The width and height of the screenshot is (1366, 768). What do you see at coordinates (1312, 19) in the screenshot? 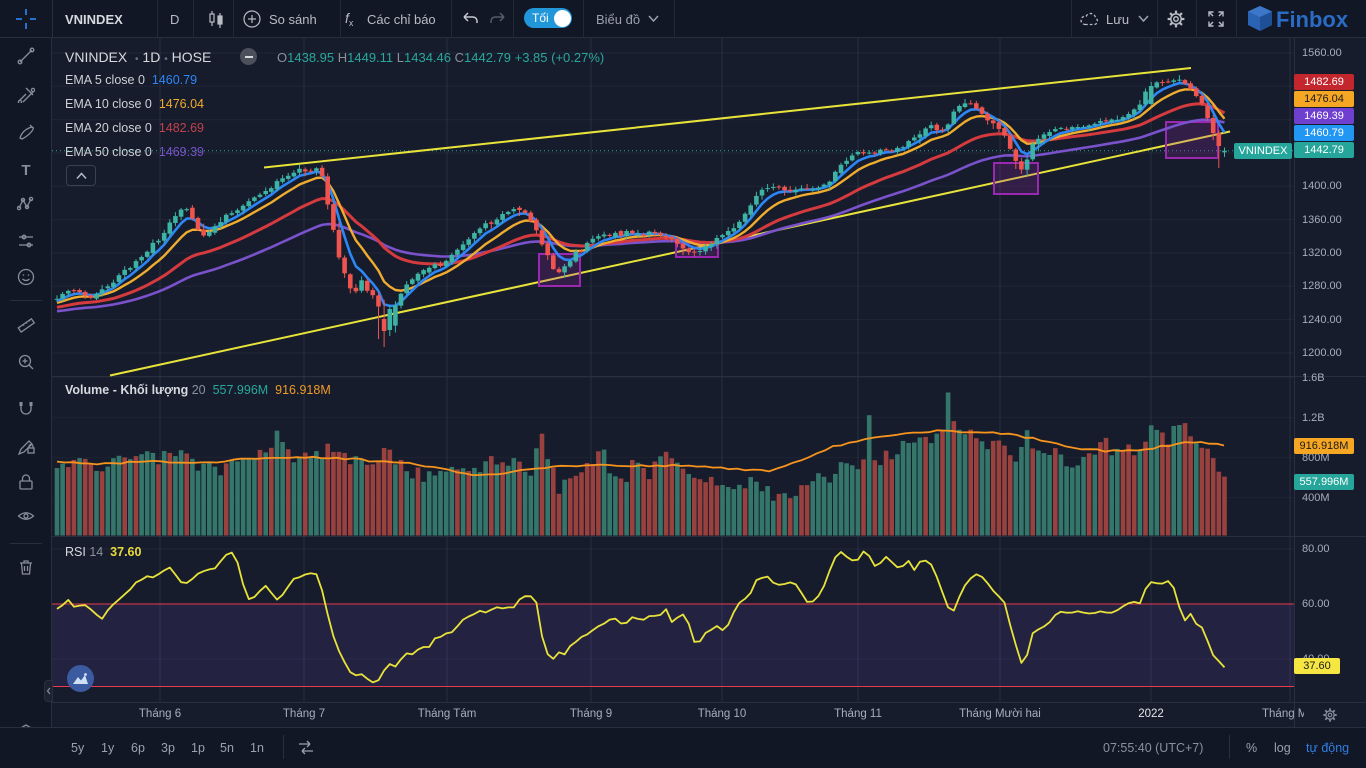
I see `svg-text: Finbox` at bounding box center [1312, 19].